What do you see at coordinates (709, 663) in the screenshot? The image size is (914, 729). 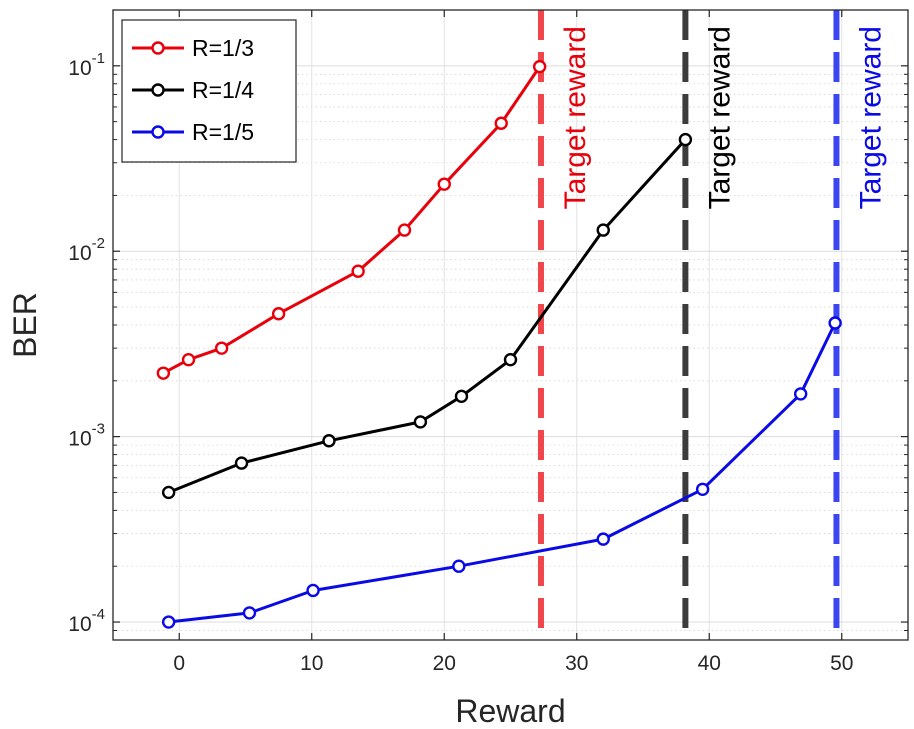 I see `x-tick-label: 40` at bounding box center [709, 663].